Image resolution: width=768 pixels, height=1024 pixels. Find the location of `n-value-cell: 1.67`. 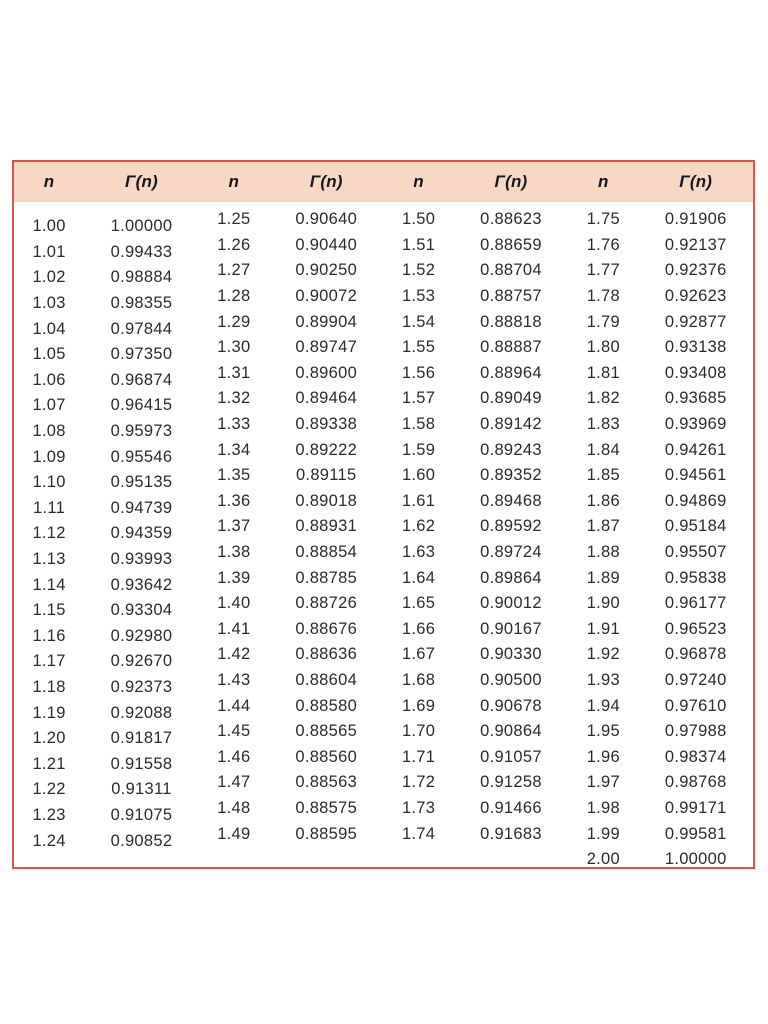

n-value-cell: 1.67 is located at coordinates (418, 654).